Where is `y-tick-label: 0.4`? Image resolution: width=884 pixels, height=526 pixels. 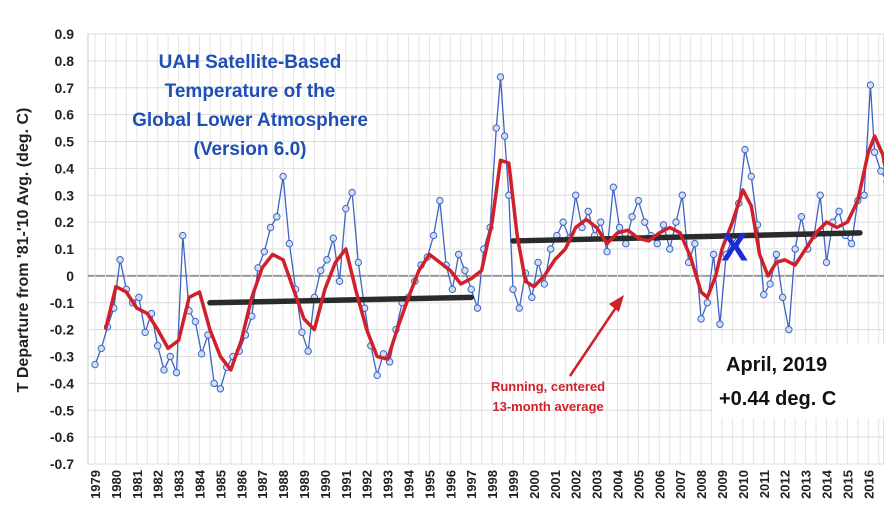
y-tick-label: 0.4 is located at coordinates (65, 168).